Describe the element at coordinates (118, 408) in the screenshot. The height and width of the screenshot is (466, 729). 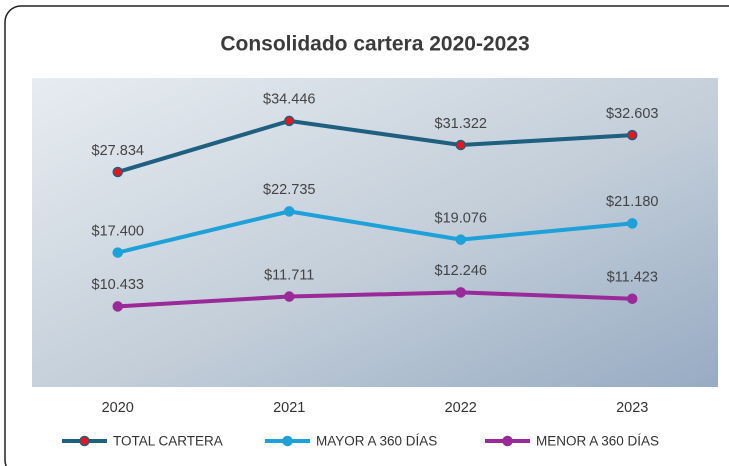
I see `x-tick-label: 2020` at that location.